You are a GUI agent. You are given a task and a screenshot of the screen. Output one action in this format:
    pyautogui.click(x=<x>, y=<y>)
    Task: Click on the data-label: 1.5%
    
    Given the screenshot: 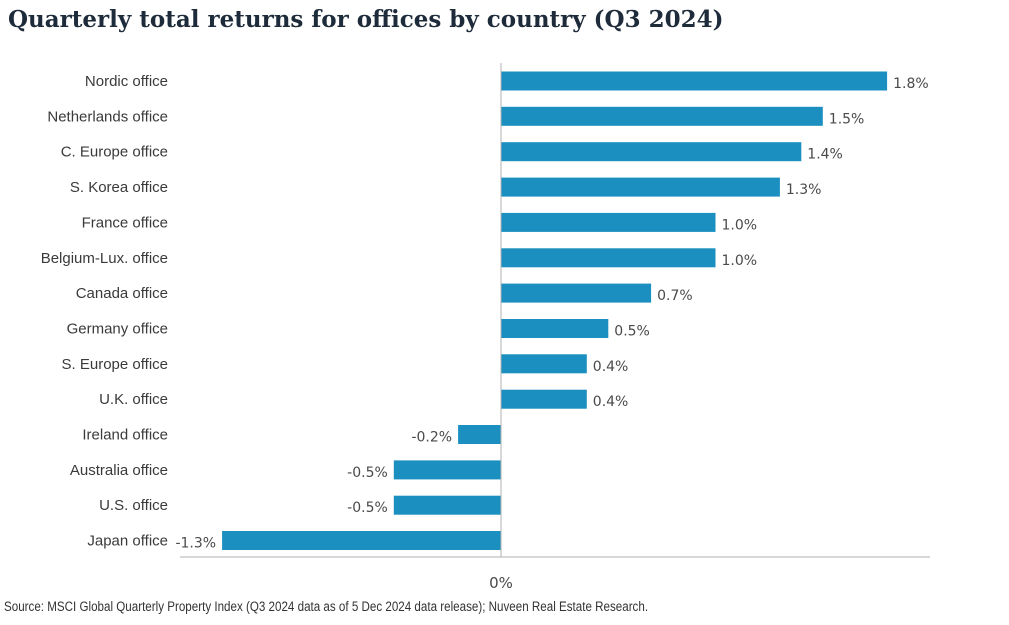 What is the action you would take?
    pyautogui.click(x=847, y=119)
    